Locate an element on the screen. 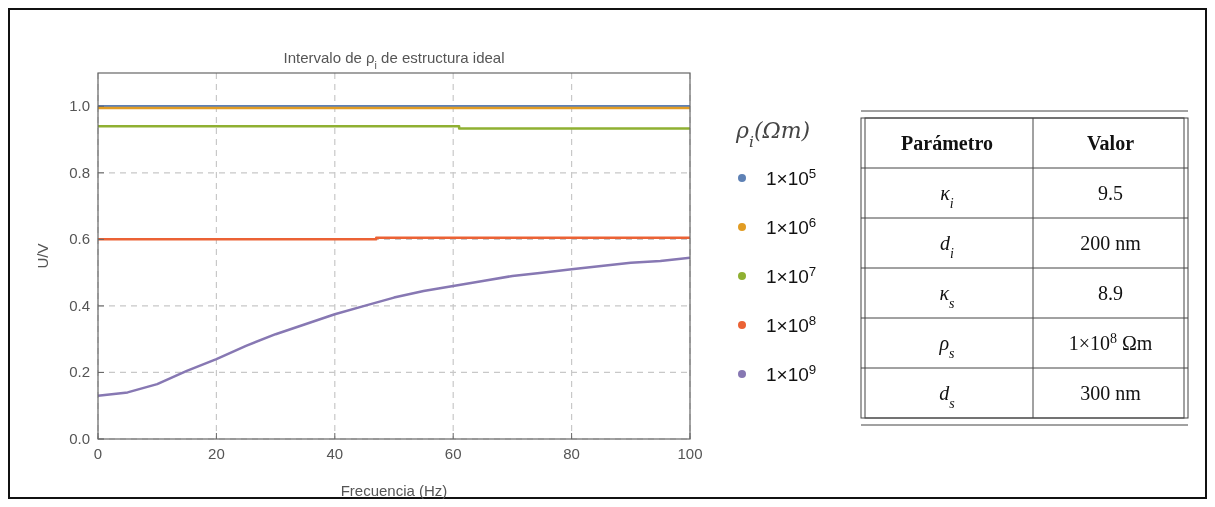  legend-label: 1×10$^{9}$ is located at coordinates (791, 373).